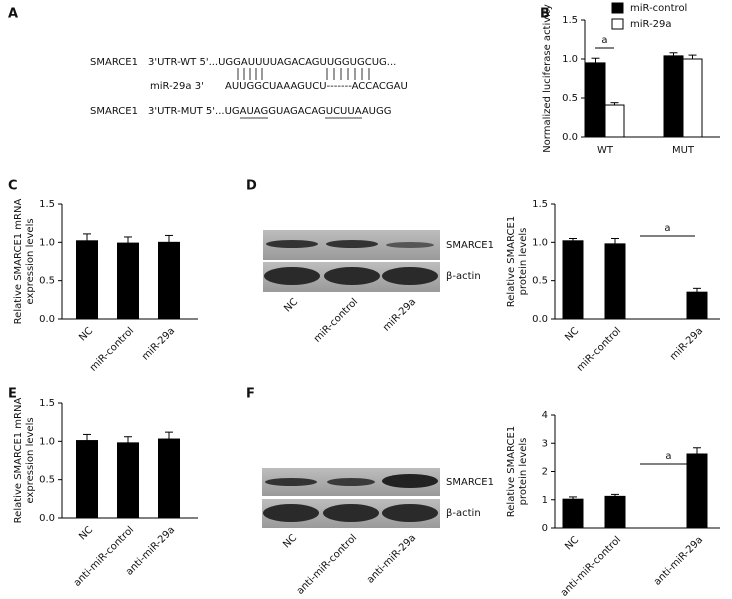  I want to click on lane-label: anti-miR-29a, so click(391, 558).